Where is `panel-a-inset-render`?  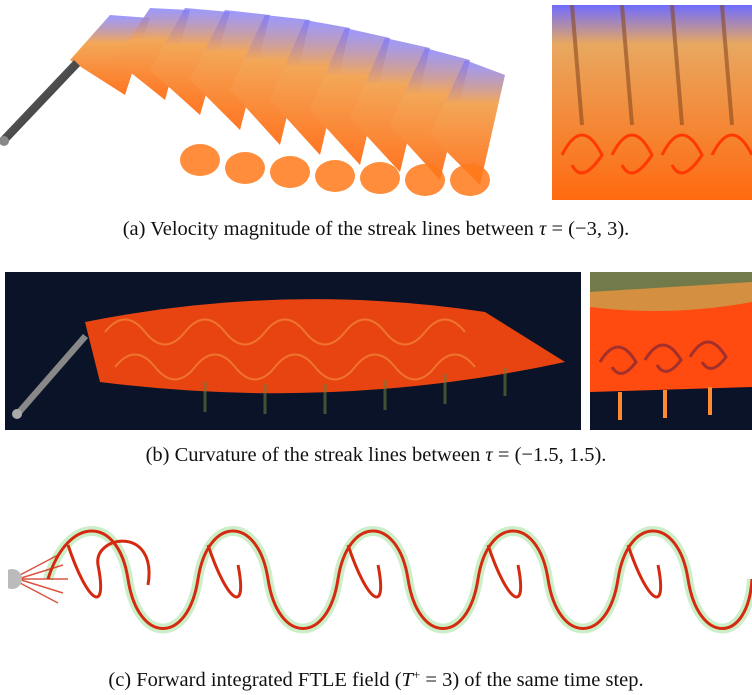
panel-a-inset-render is located at coordinates (652, 102).